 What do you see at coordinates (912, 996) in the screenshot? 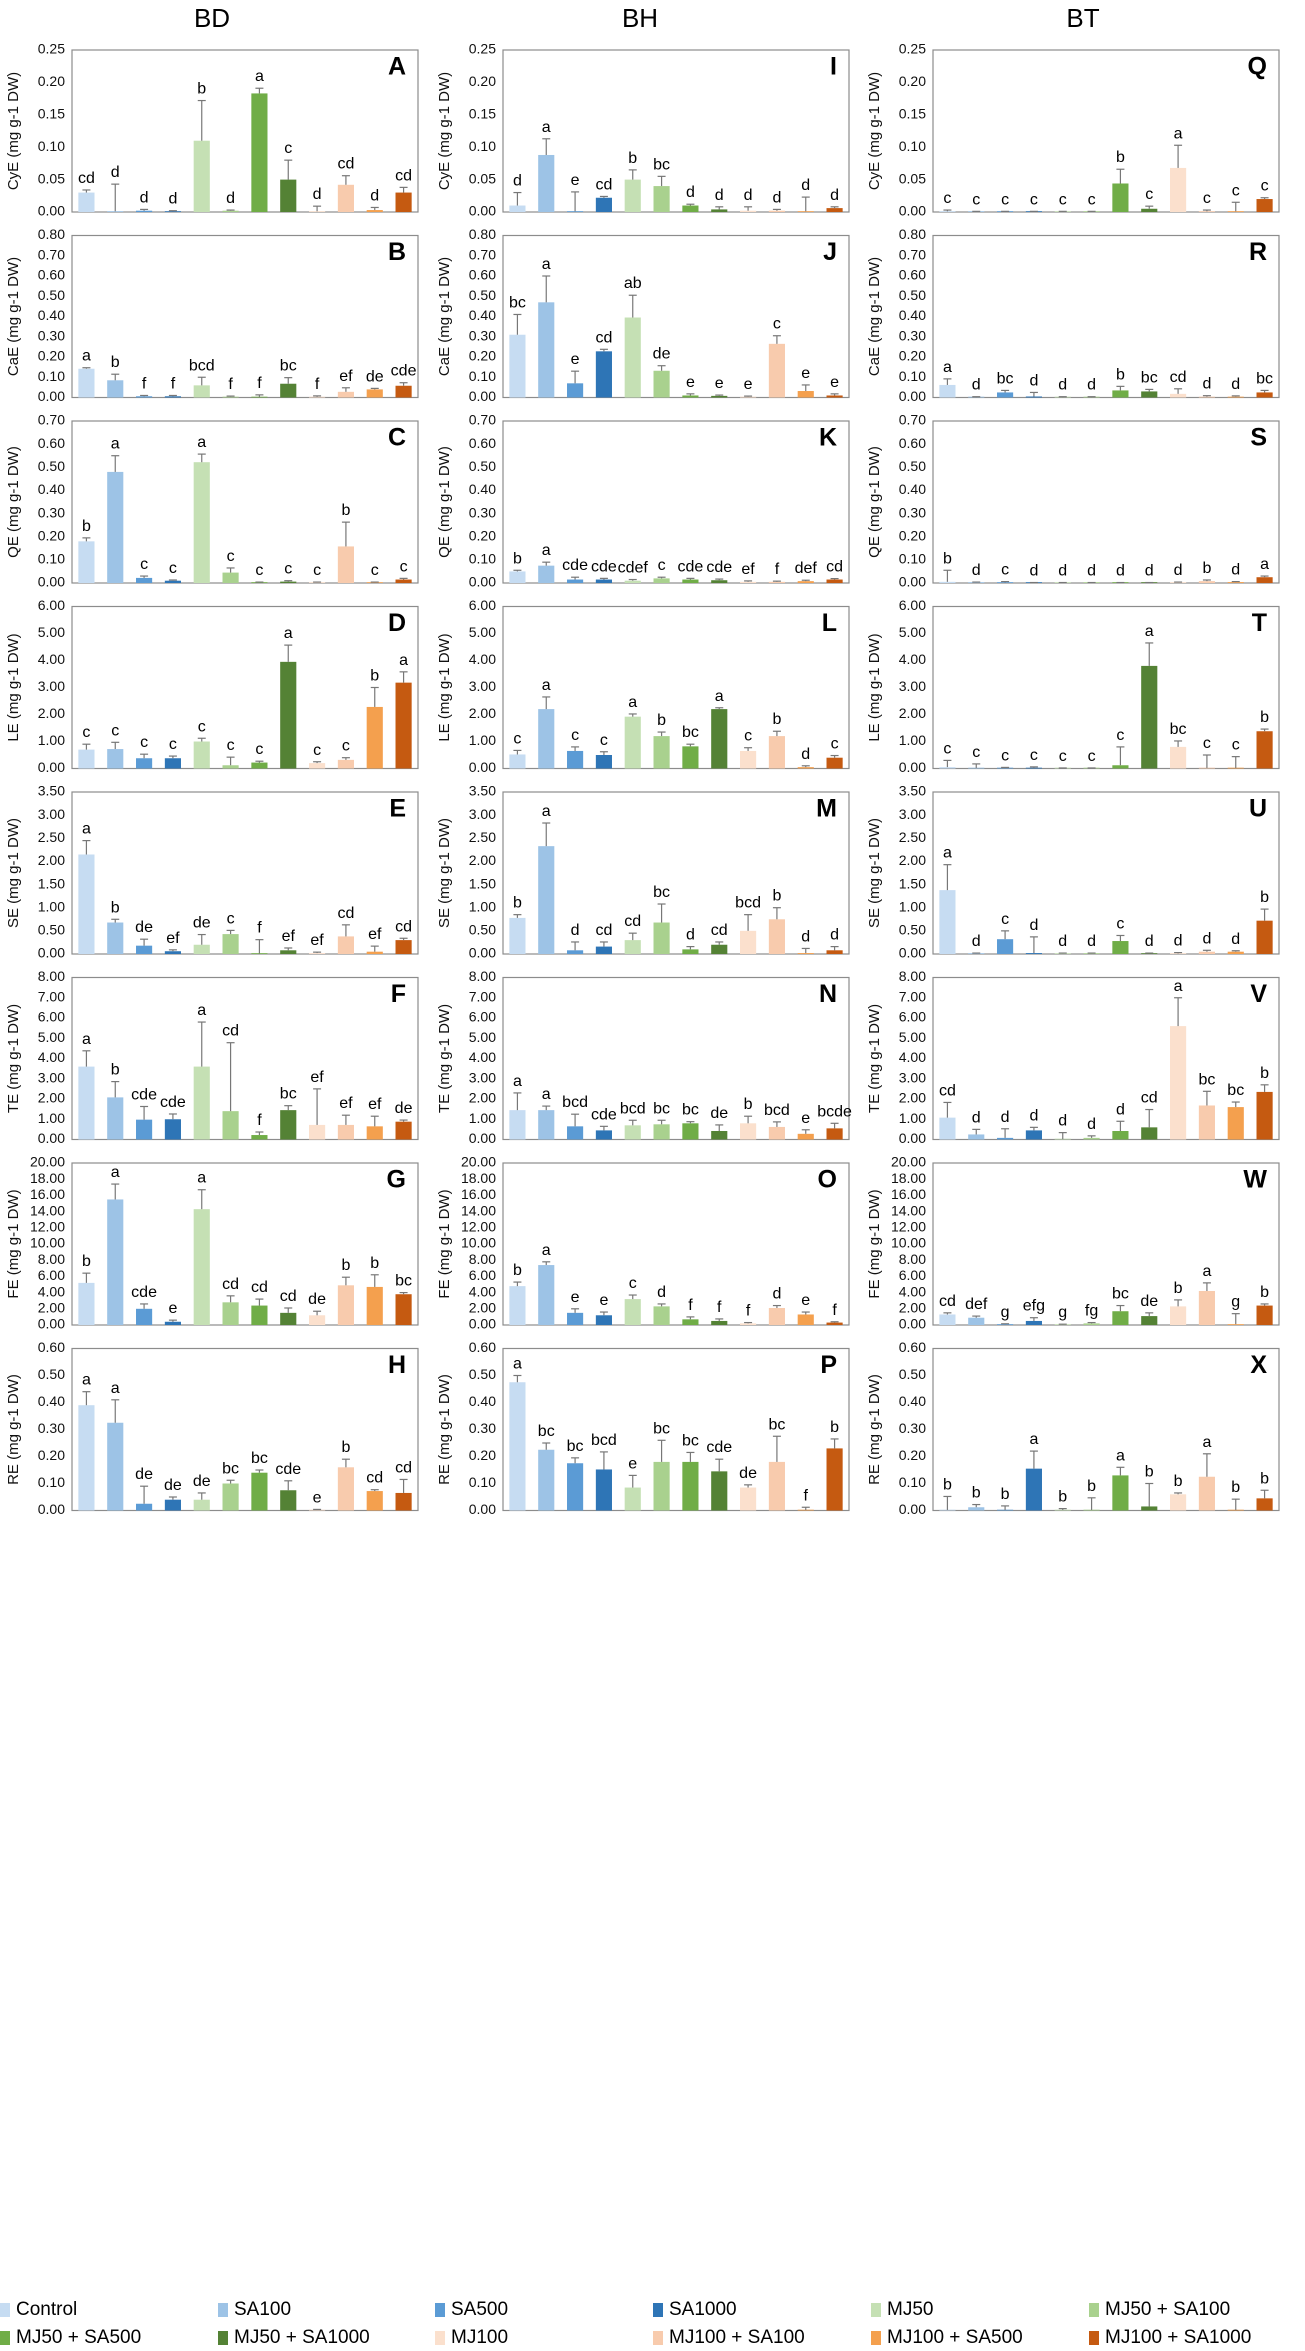
I see `y-tick-label: 7.00` at bounding box center [912, 996].